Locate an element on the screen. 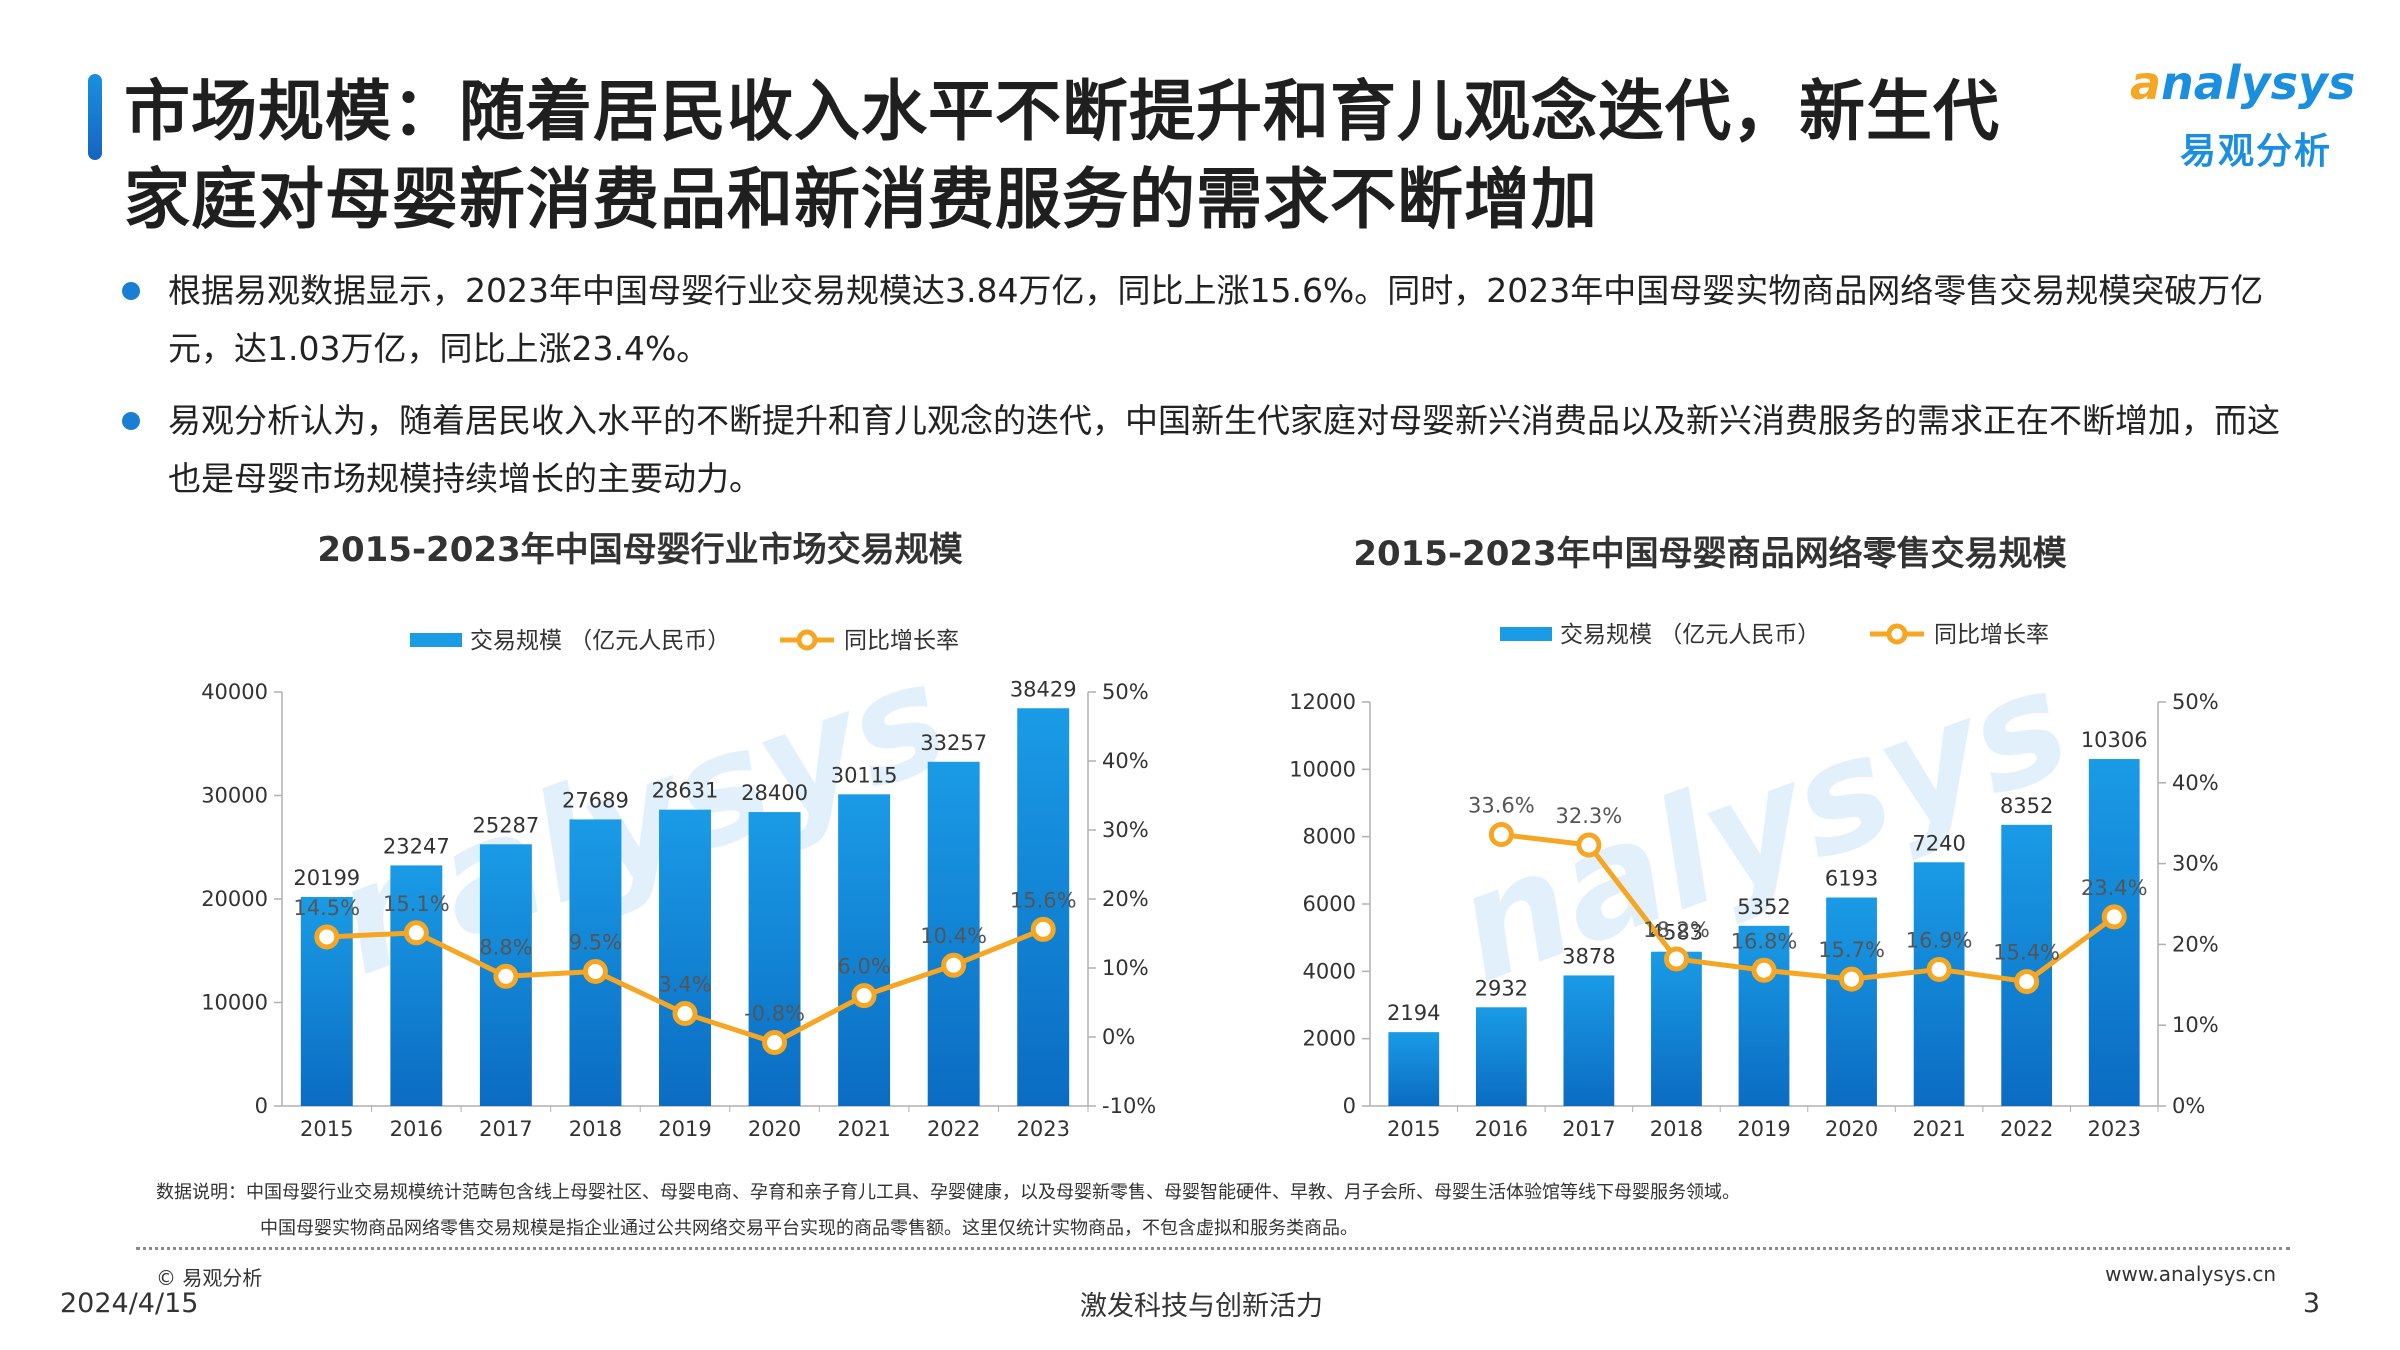 The height and width of the screenshot is (1350, 2400). chart1-x-tick-label: 2015 is located at coordinates (326, 1129).